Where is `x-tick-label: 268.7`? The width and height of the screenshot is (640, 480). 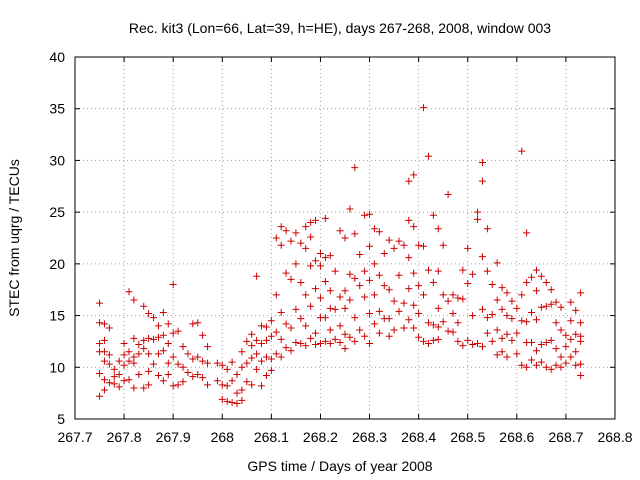
x-tick-label: 268.7 is located at coordinates (565, 437).